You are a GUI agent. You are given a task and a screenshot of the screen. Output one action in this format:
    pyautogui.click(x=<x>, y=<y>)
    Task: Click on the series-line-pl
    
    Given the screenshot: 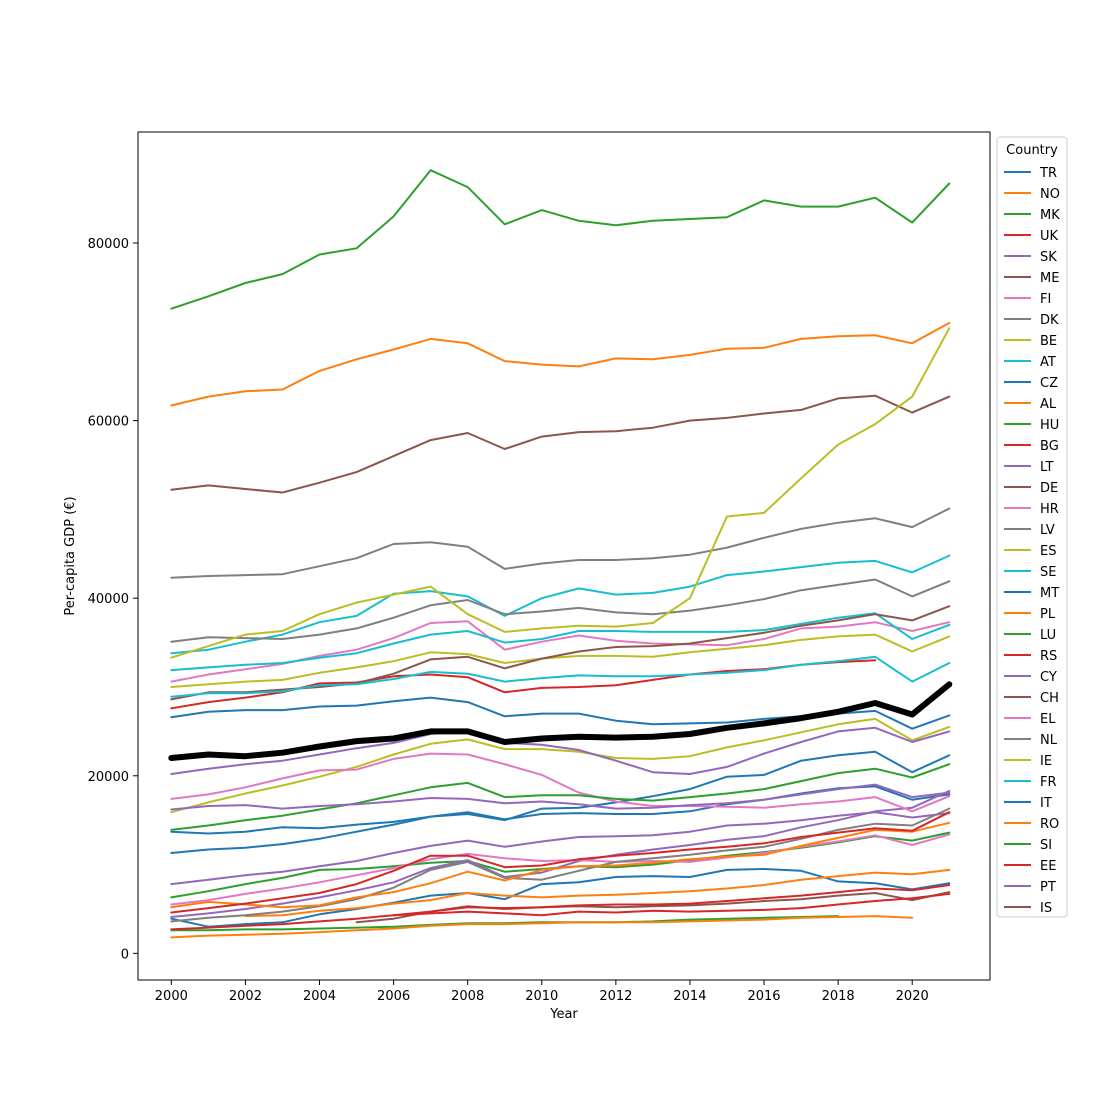 What is the action you would take?
    pyautogui.click(x=560, y=865)
    